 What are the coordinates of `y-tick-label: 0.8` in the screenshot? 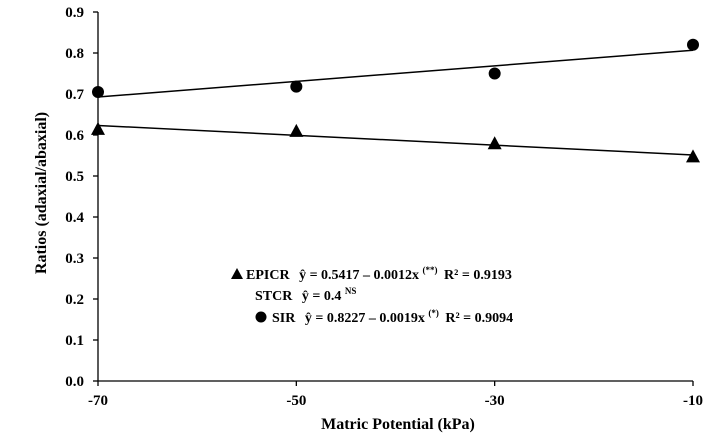 It's located at (74, 54).